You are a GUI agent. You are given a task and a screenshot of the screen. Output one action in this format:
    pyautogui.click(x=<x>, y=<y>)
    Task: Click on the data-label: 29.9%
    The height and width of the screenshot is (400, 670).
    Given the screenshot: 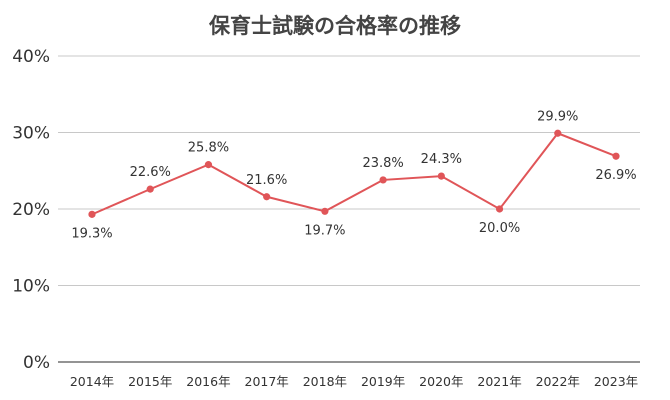 What is the action you would take?
    pyautogui.click(x=557, y=116)
    